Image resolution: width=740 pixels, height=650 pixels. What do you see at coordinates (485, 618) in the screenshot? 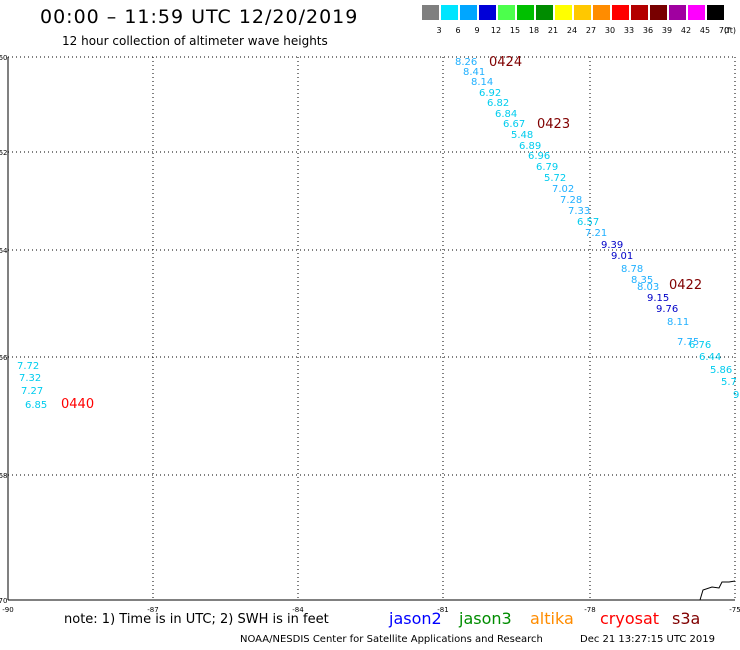
I see `satellite-label-jason3: jason3` at bounding box center [485, 618].